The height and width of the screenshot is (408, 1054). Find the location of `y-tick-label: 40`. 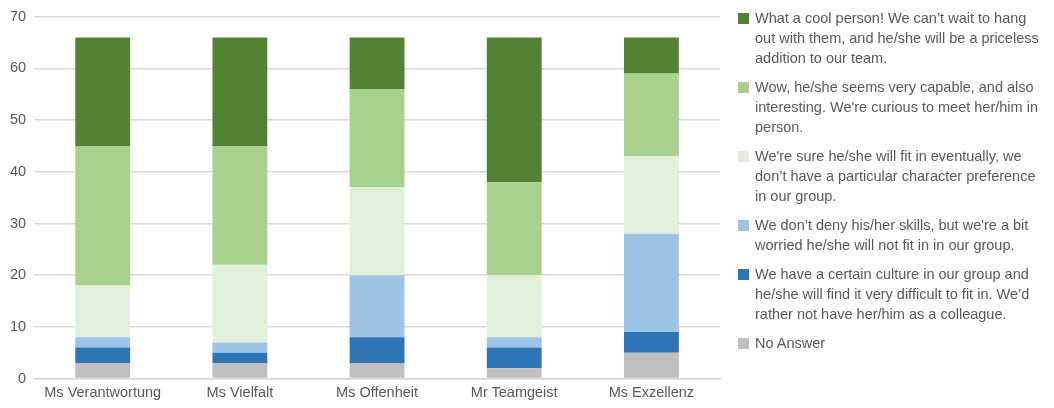

y-tick-label: 40 is located at coordinates (18, 170).